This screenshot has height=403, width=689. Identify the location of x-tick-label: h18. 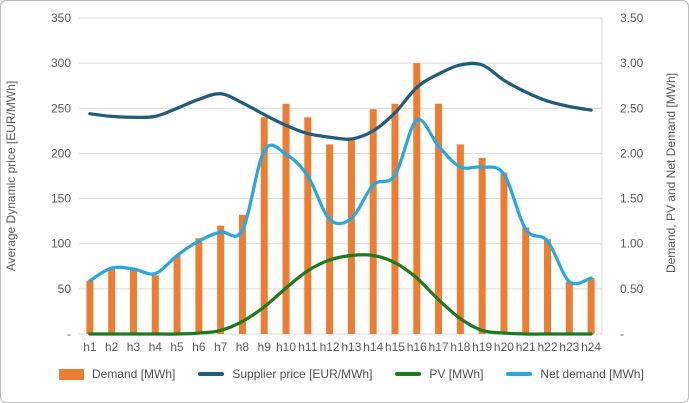
(460, 347).